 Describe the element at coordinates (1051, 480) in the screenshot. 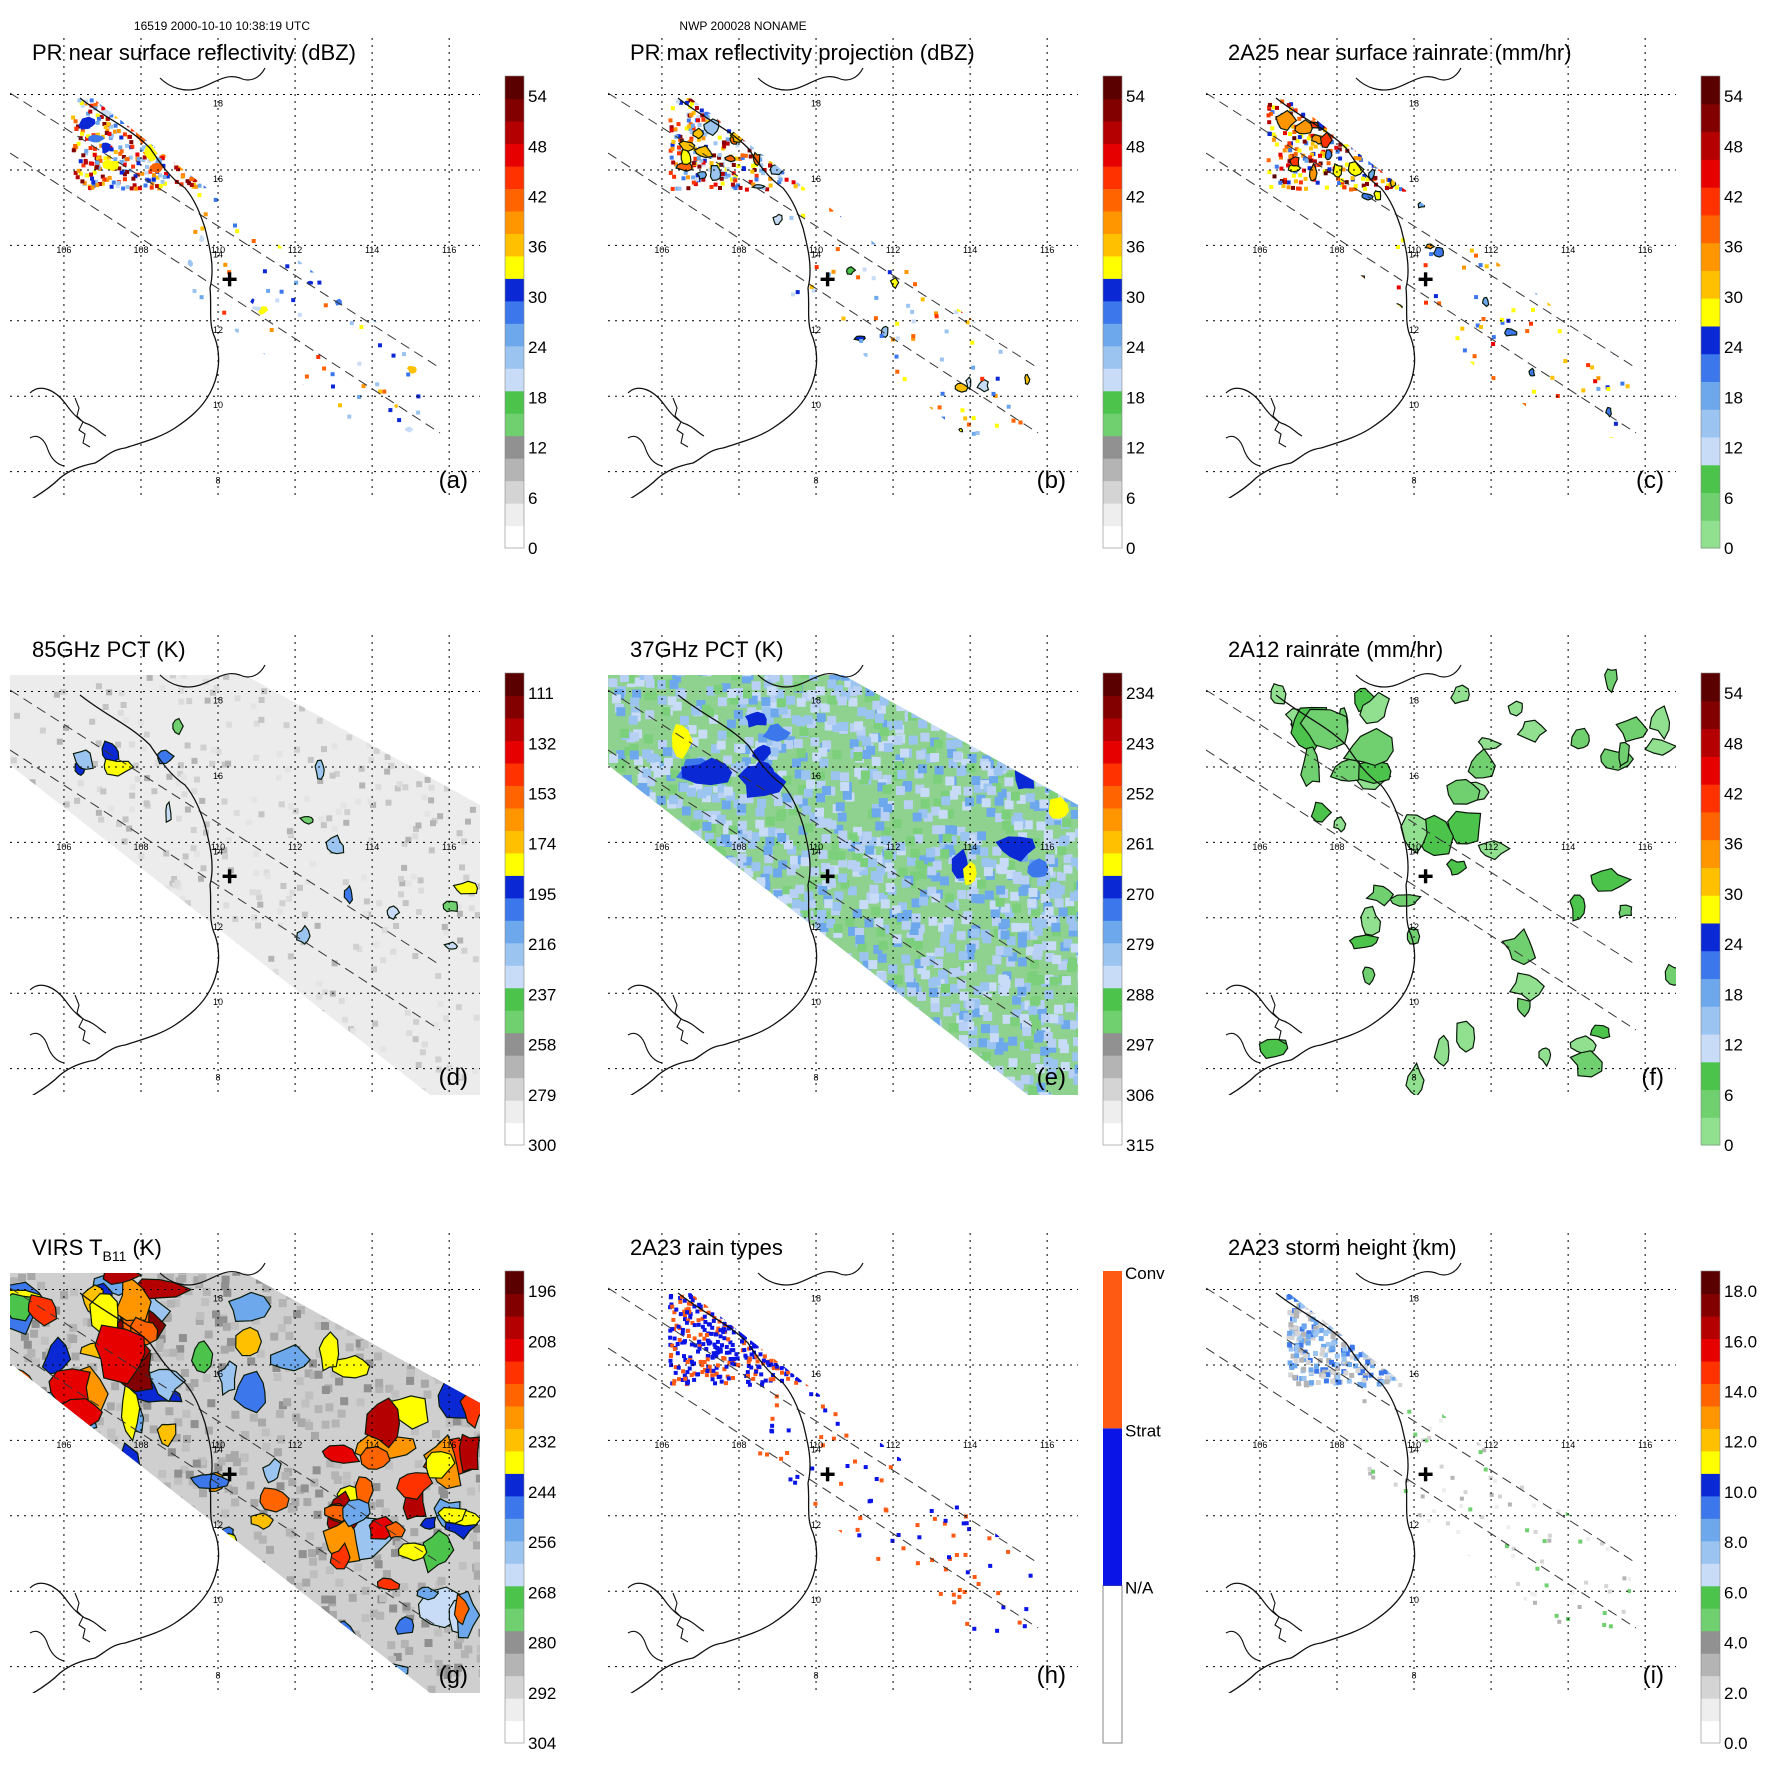

I see `panel-letter: (b)` at that location.